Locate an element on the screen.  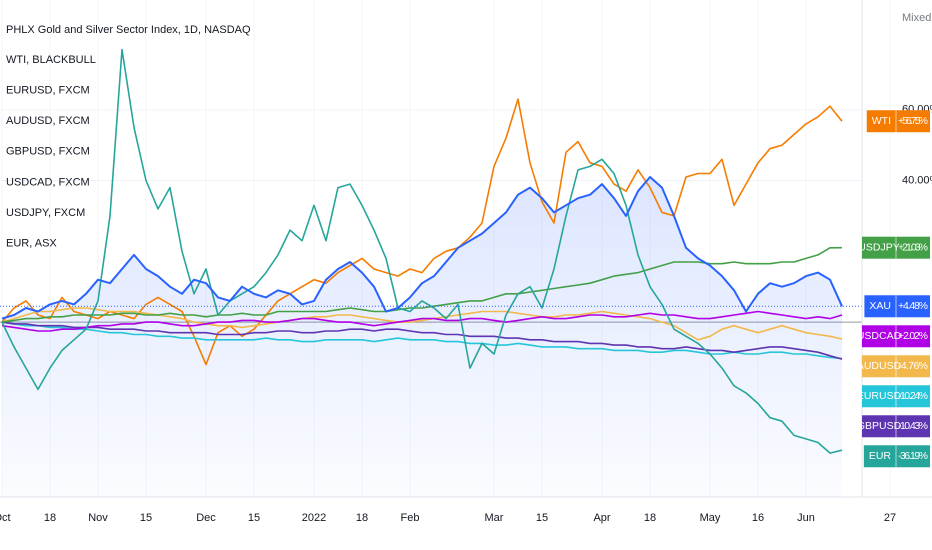
legend-entry: EURUSD, FXCM is located at coordinates (48, 91).